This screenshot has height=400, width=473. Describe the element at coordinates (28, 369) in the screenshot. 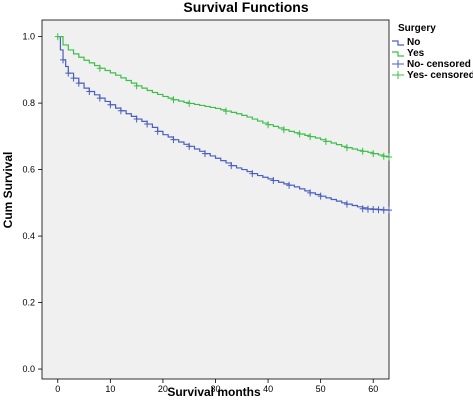

I see `y-tick-label: 0.0` at that location.